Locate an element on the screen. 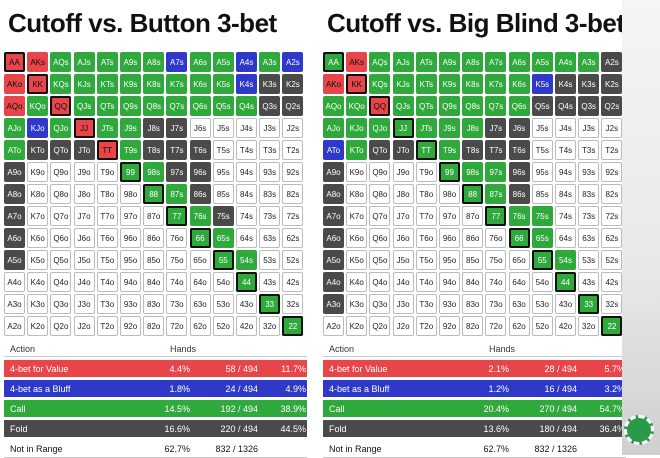  hand-cell-call: 87s is located at coordinates (496, 194).